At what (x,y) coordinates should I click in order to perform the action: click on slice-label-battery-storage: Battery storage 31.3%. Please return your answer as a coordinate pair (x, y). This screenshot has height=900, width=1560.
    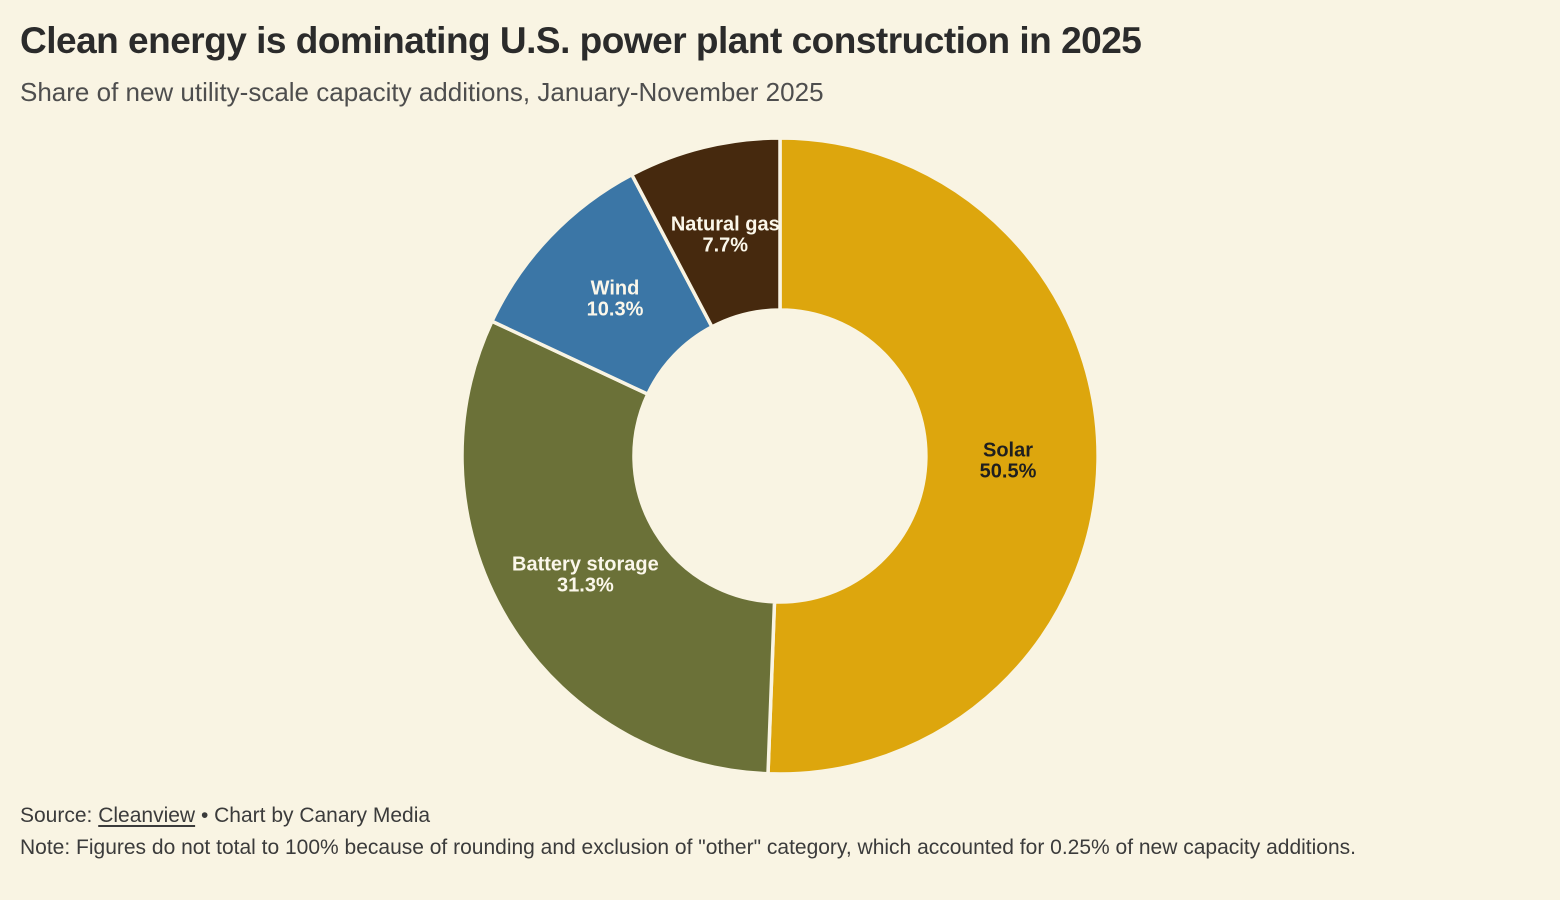
    Looking at the image, I should click on (585, 575).